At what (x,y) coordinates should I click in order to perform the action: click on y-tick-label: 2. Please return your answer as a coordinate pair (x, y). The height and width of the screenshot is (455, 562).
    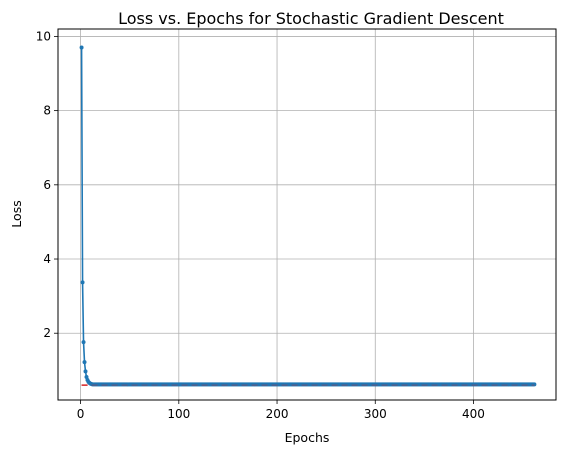
    Looking at the image, I should click on (47, 333).